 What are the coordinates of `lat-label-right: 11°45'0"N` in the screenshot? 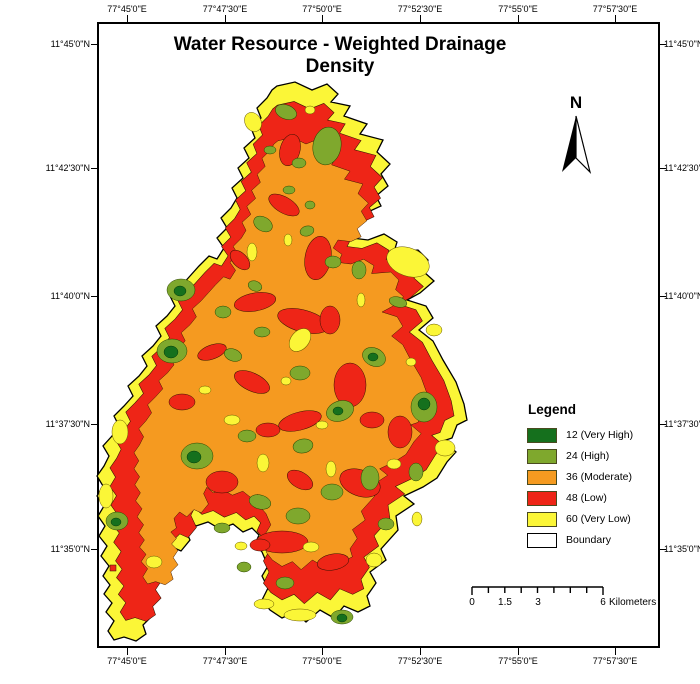 It's located at (682, 44).